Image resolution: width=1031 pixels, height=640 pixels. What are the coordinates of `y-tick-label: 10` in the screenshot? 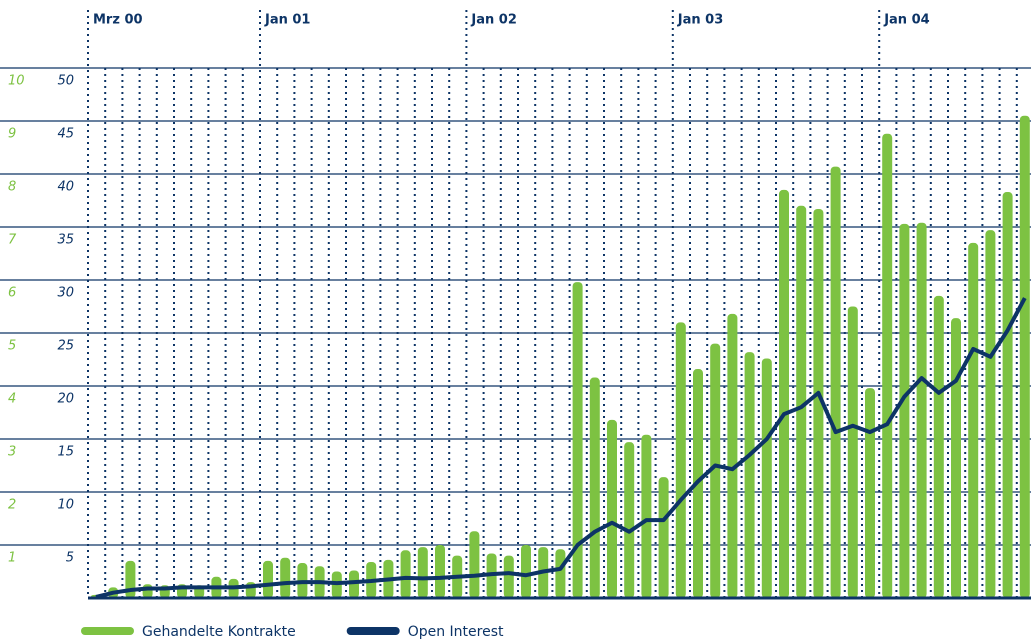 It's located at (65, 505).